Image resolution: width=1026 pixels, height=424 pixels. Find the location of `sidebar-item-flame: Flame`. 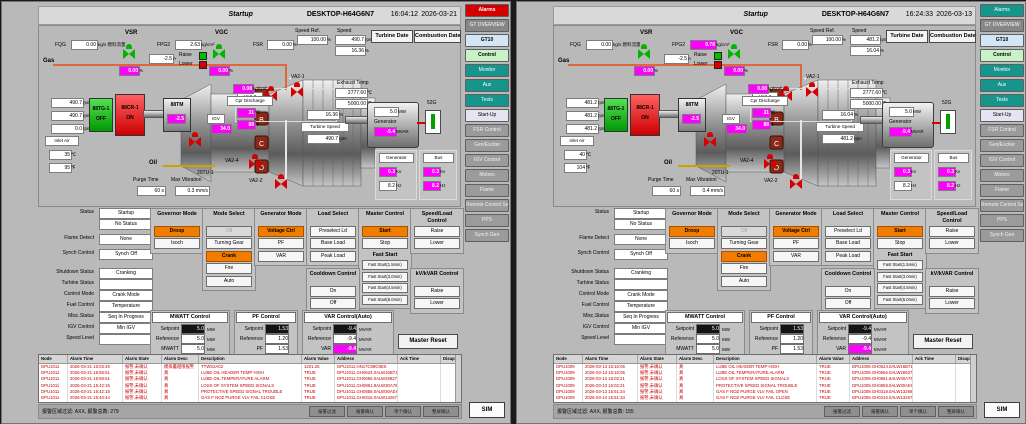

sidebar-item-flame: Flame is located at coordinates (1002, 190).